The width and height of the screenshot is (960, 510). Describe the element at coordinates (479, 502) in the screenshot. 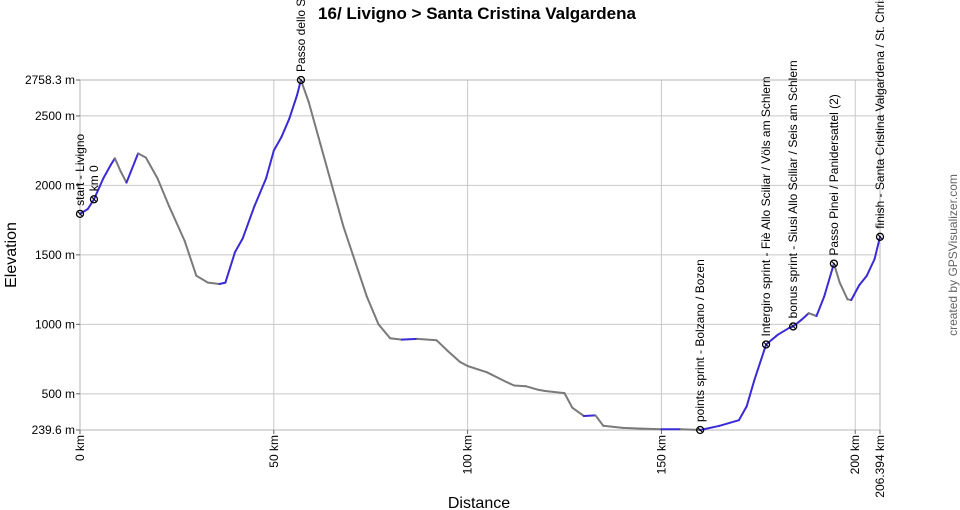

I see `x-axis-label: Distance` at that location.